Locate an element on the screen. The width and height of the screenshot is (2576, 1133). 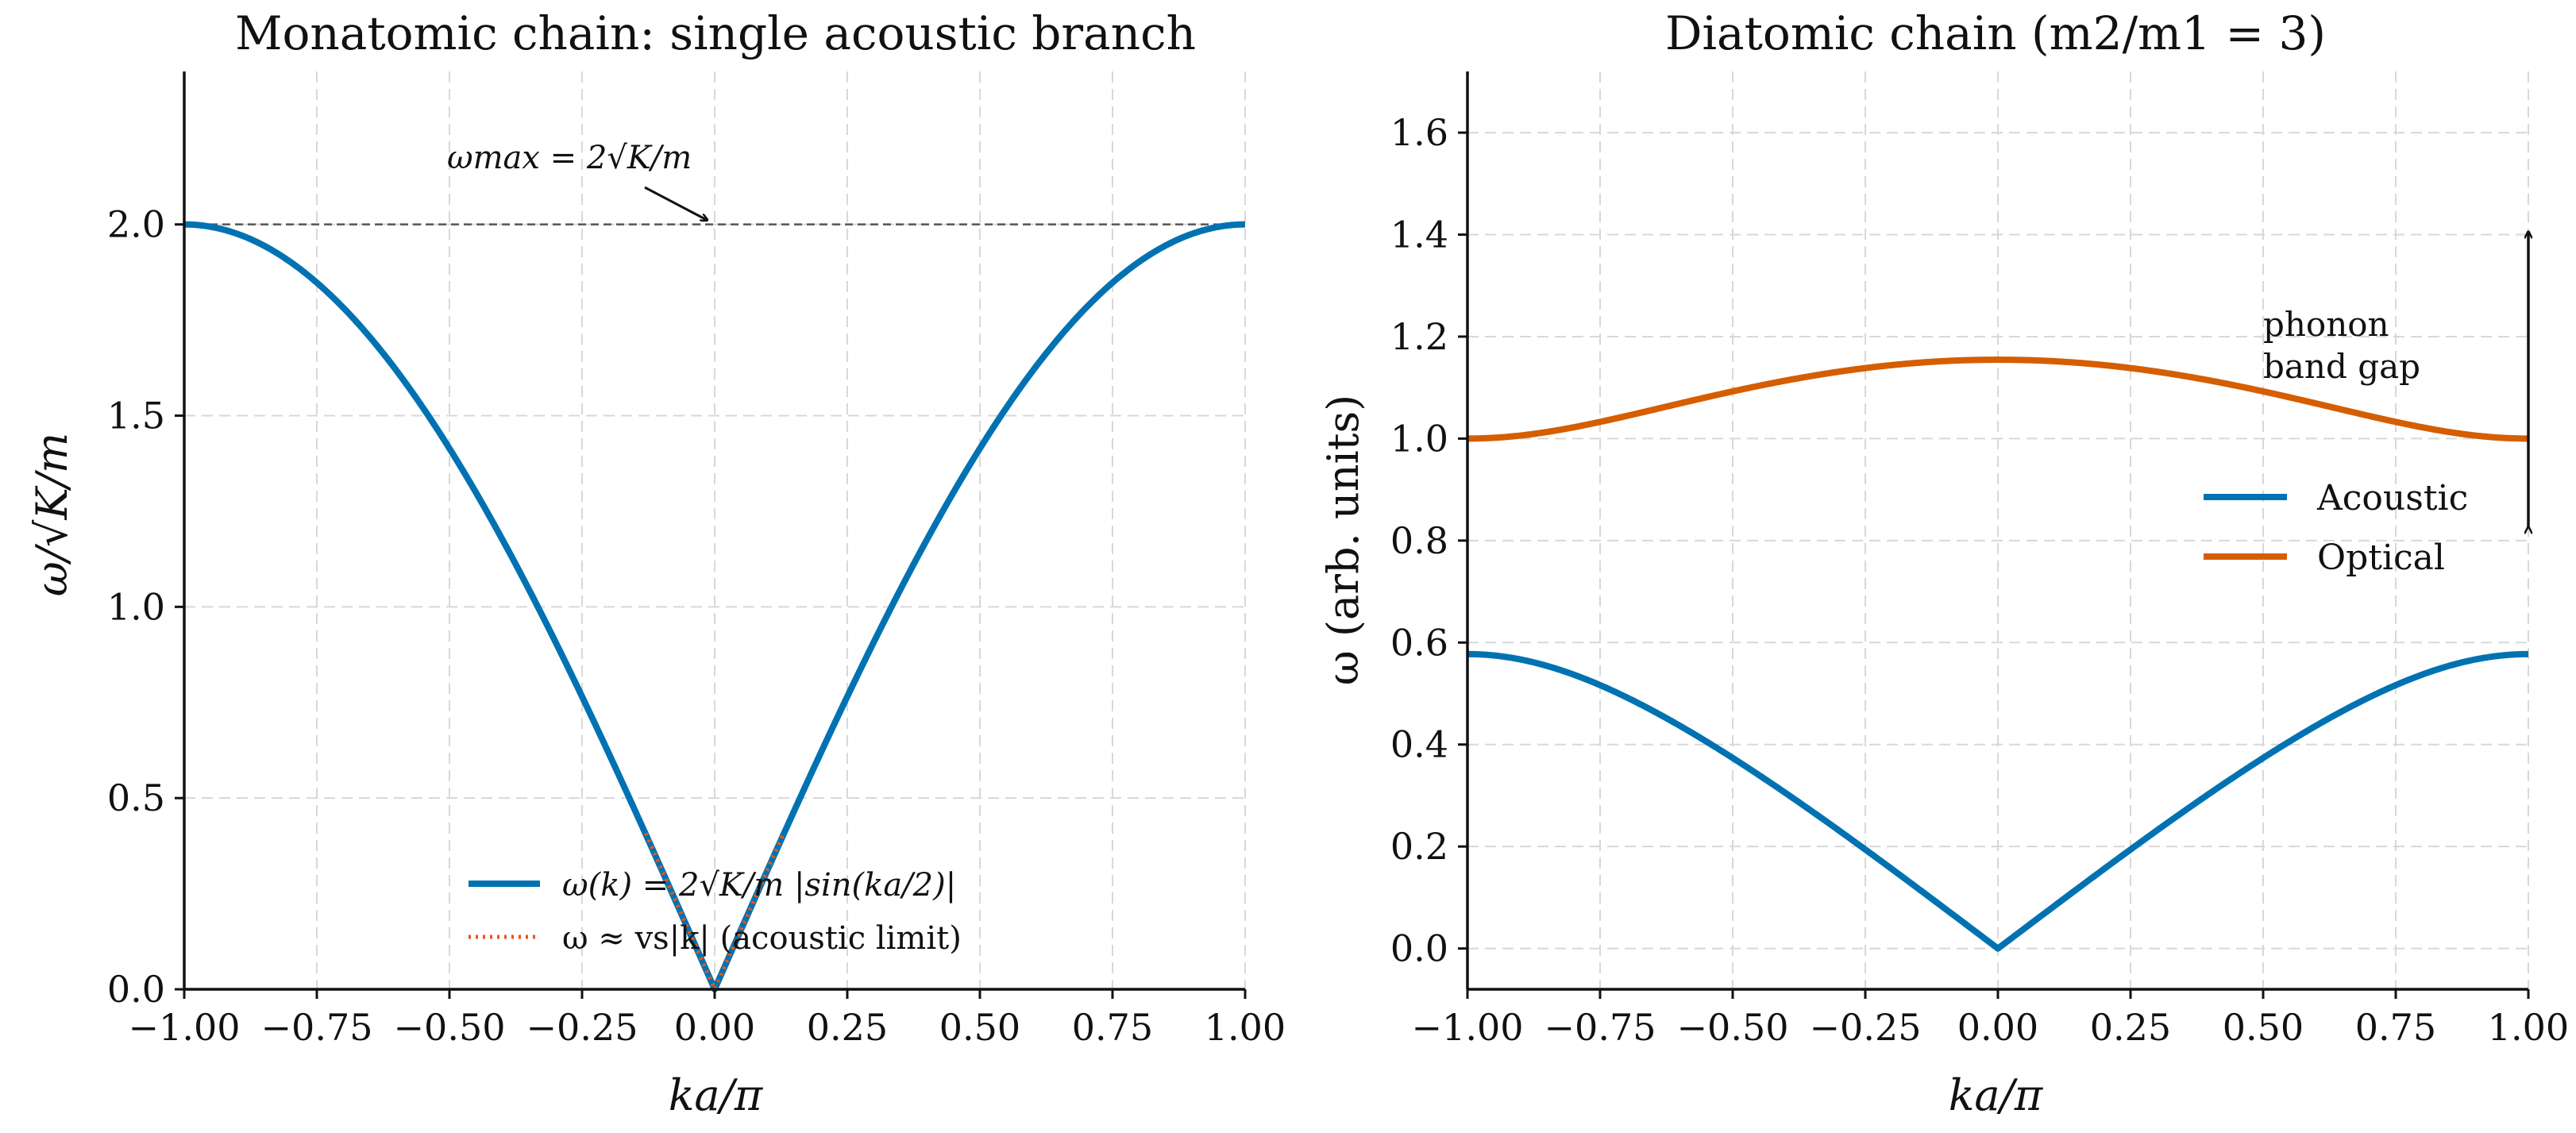
y-tick-label: 0.8 is located at coordinates (1419, 540).